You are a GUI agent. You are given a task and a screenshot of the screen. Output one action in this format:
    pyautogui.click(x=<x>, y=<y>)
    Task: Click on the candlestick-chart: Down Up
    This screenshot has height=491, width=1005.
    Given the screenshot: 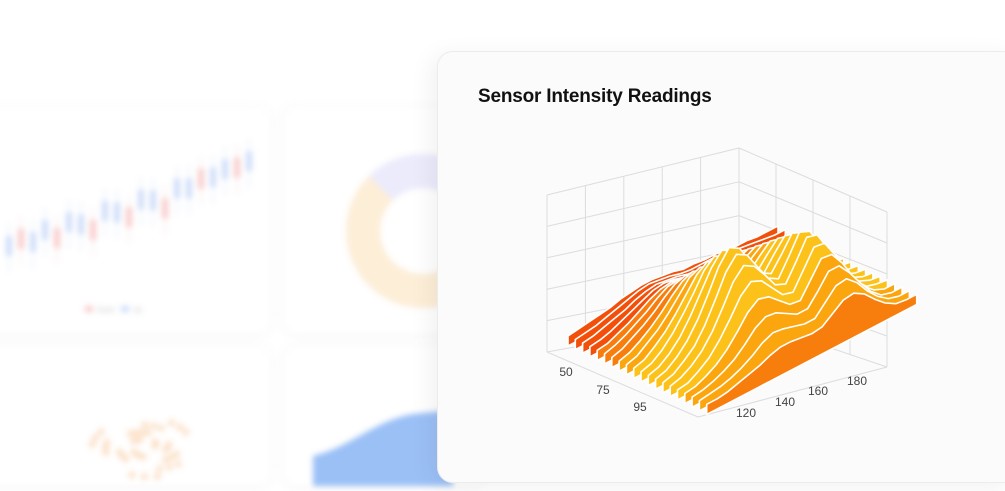 What is the action you would take?
    pyautogui.click(x=129, y=226)
    